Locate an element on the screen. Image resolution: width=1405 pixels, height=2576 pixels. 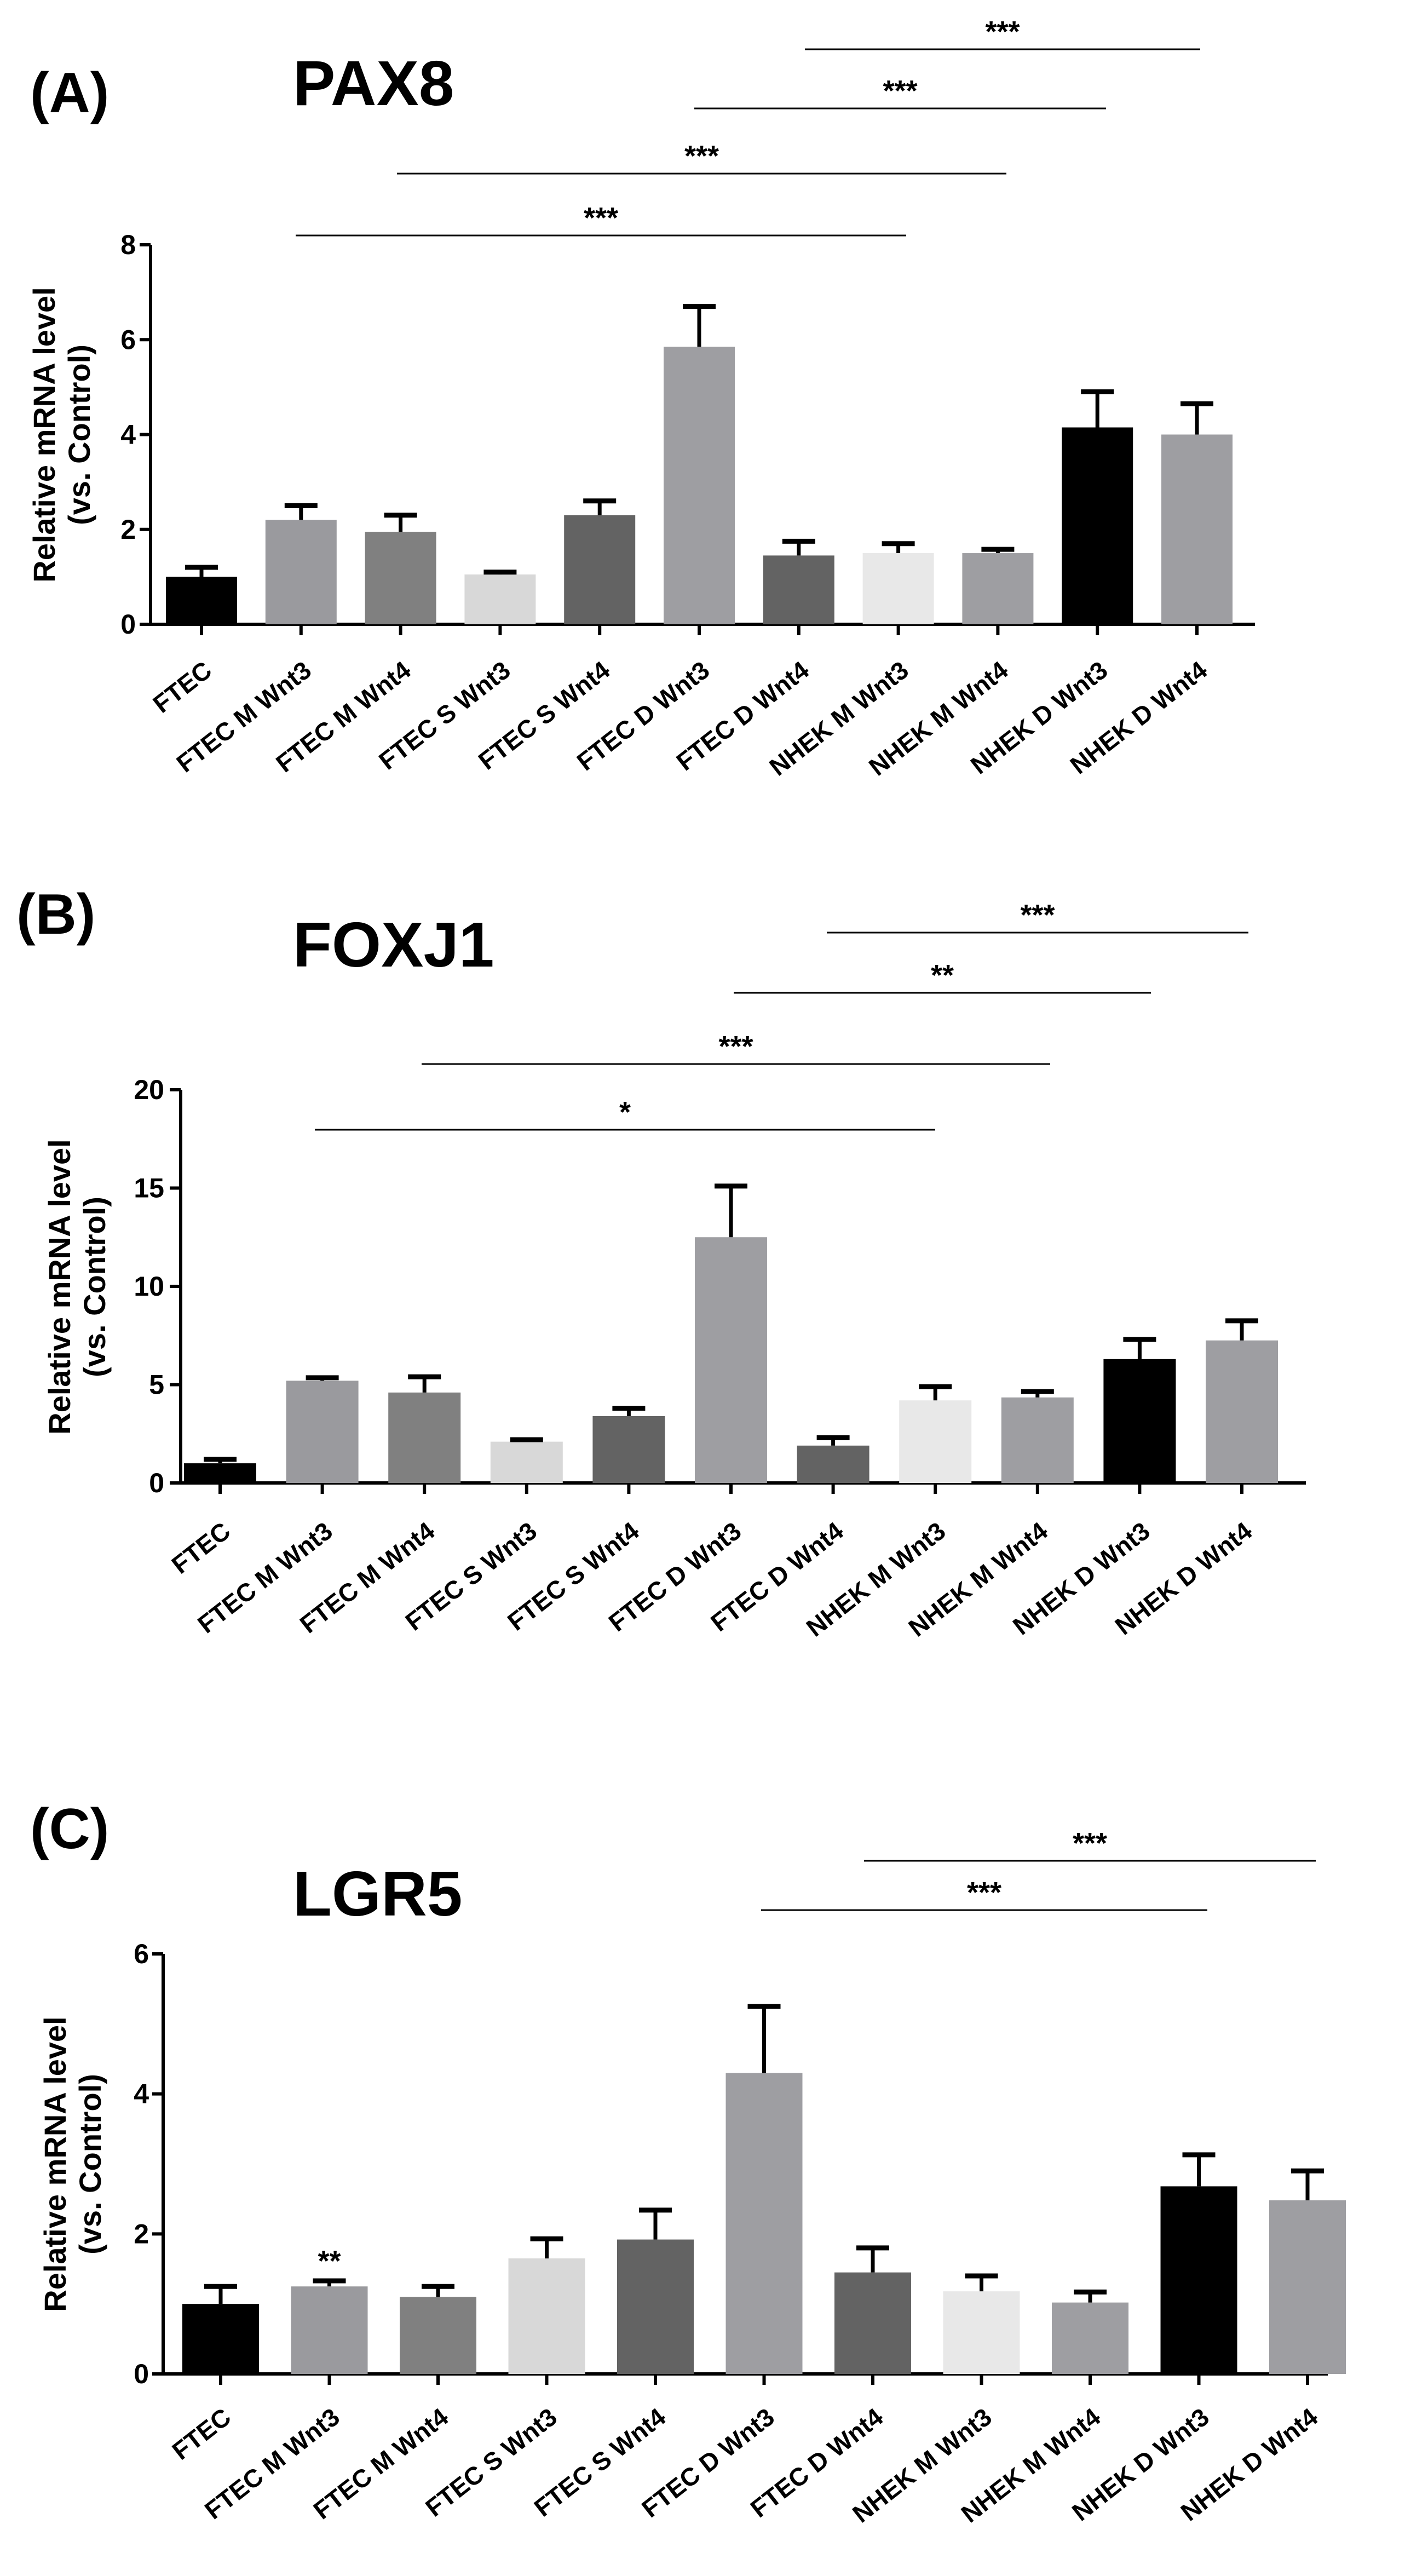
significance-label: ** is located at coordinates (942, 976).